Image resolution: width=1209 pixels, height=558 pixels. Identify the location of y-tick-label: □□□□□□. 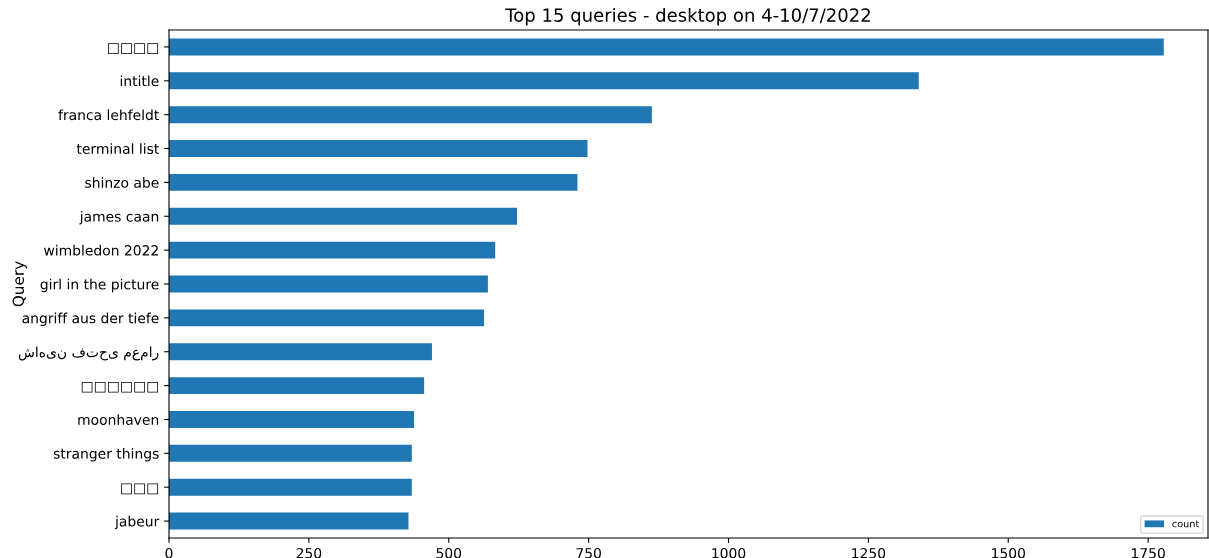
(120, 387).